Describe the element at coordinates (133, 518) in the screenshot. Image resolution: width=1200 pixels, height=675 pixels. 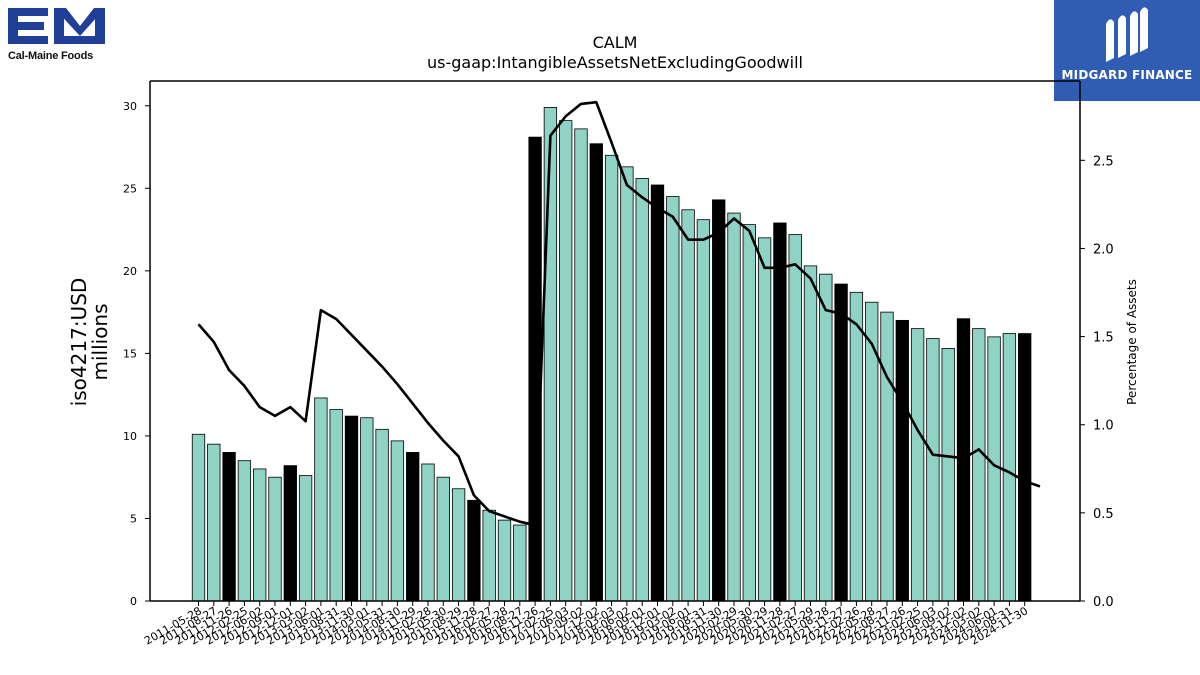
I see `y-tick-label: 5` at that location.